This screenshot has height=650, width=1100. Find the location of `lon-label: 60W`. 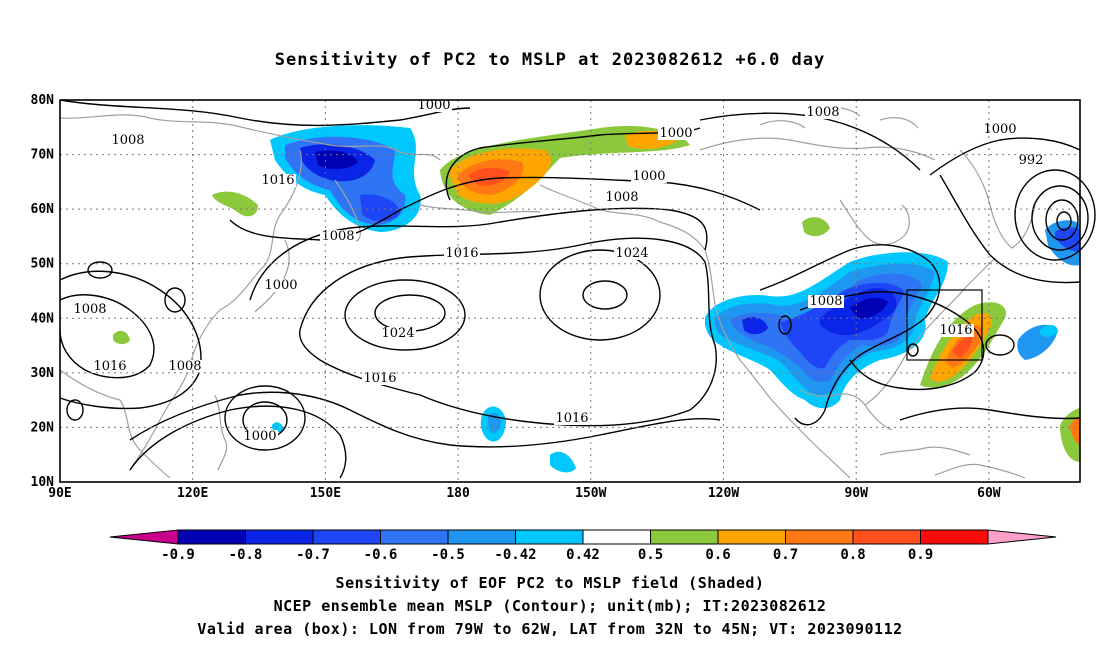

lon-label: 60W is located at coordinates (989, 493).